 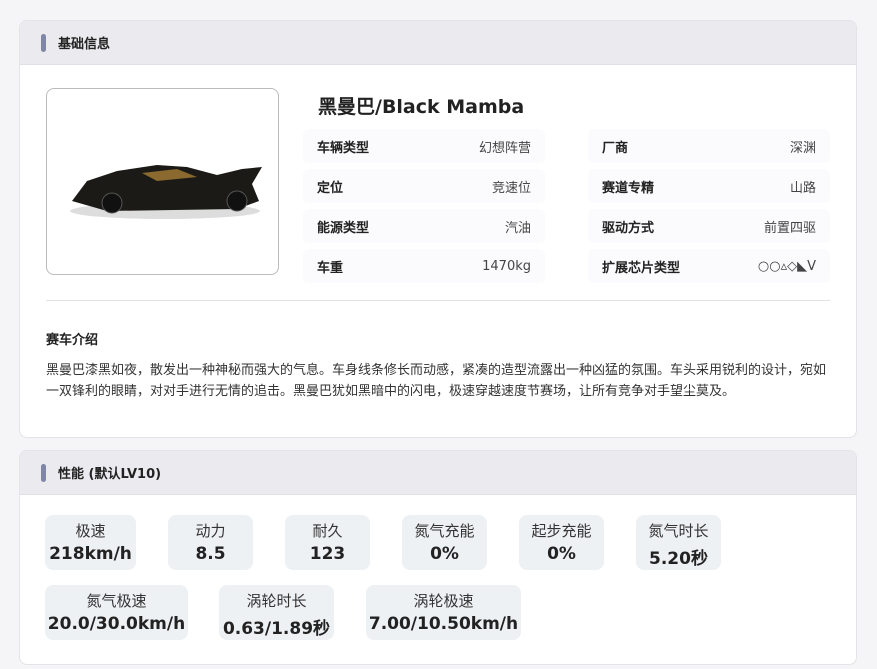 I want to click on attr-row: 能源类型 汽油, so click(x=424, y=226).